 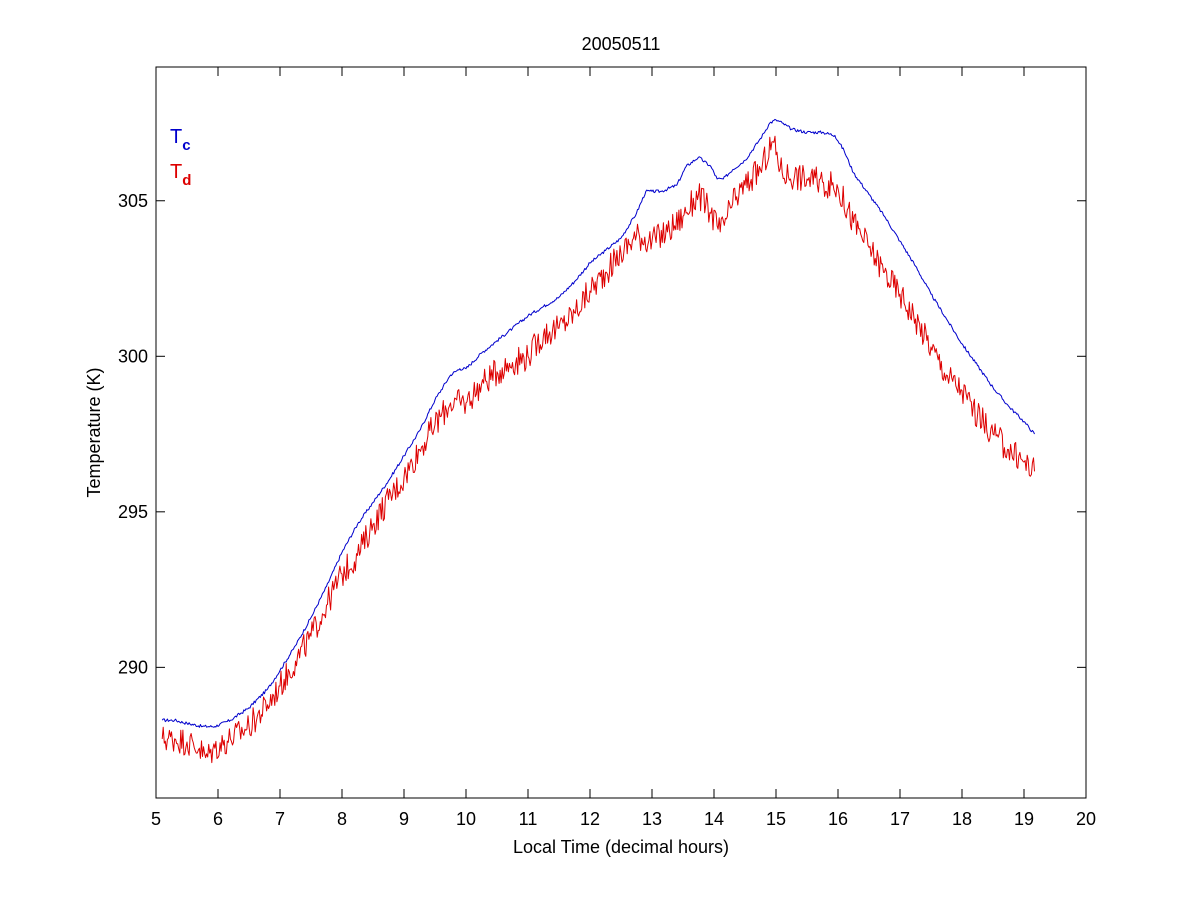 What do you see at coordinates (342, 819) in the screenshot?
I see `x-tick-label: 8` at bounding box center [342, 819].